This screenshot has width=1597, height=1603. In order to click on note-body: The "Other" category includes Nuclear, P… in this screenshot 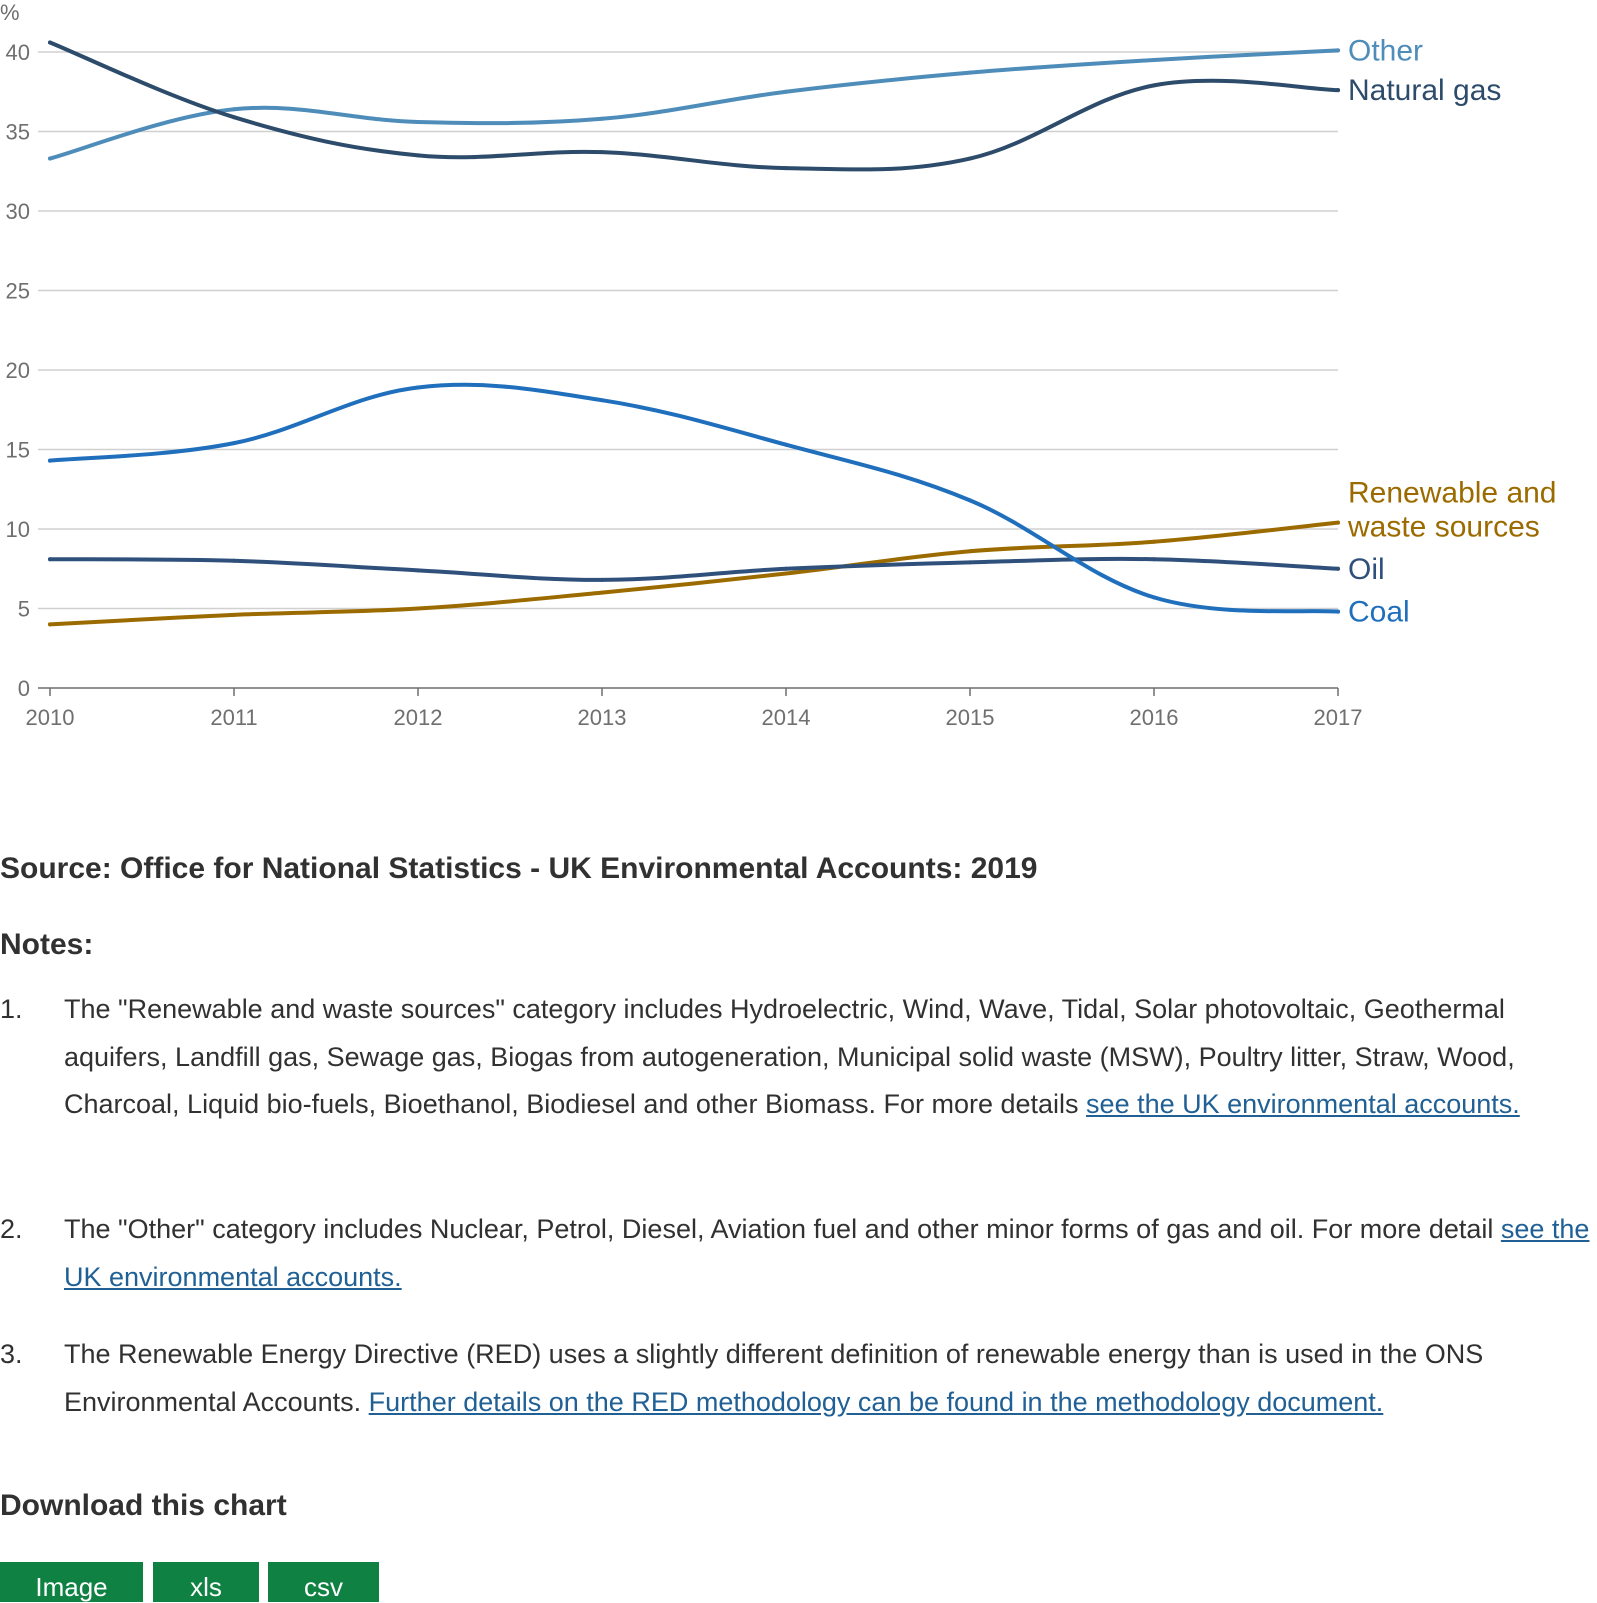, I will do `click(782, 1229)`.